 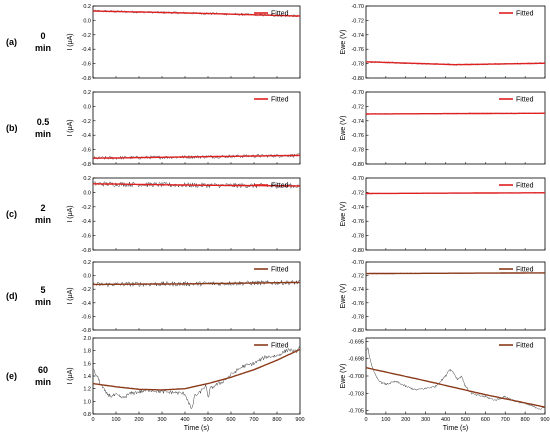 What do you see at coordinates (87, 339) in the screenshot?
I see `y-tick-label: 2.0` at bounding box center [87, 339].